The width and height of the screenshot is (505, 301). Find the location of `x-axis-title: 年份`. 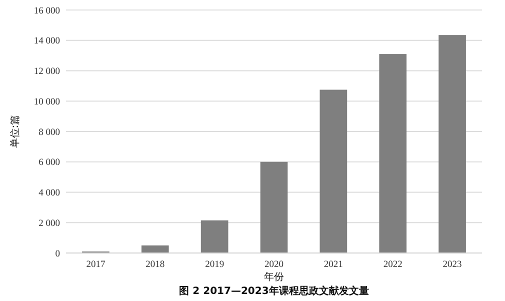

x-axis-title: 年份 is located at coordinates (274, 277).